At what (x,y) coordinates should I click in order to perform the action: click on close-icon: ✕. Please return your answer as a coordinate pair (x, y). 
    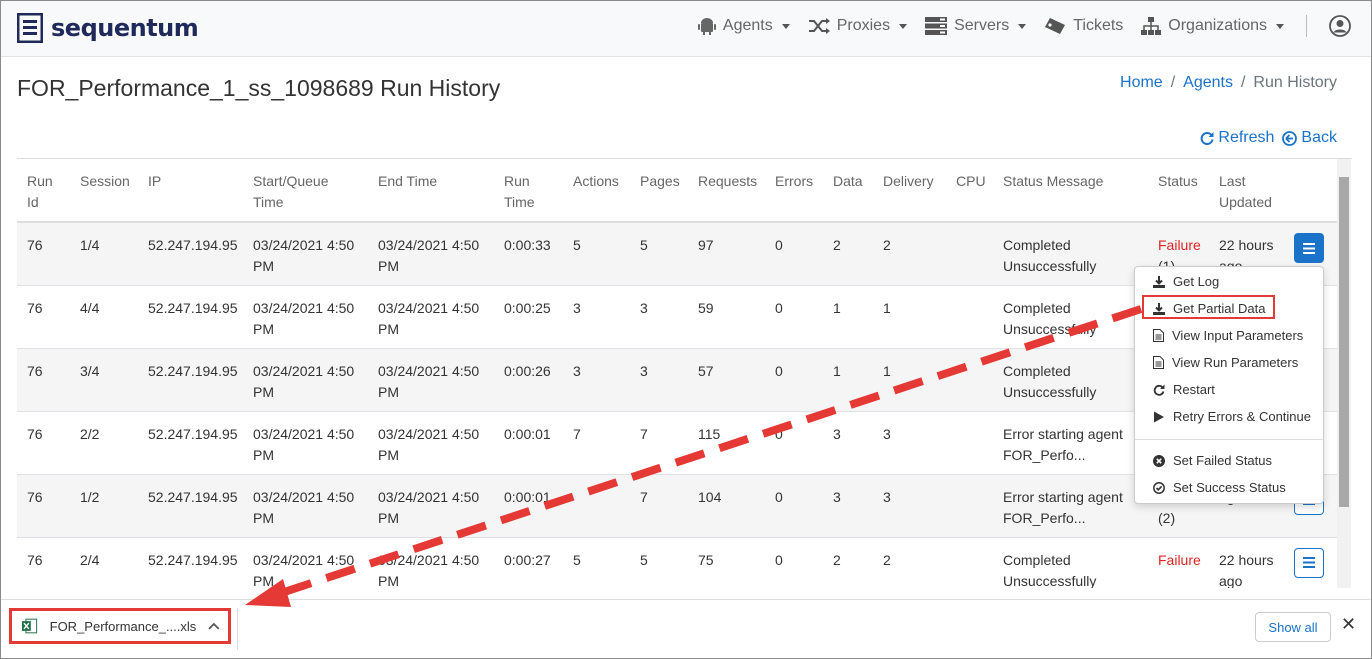
    Looking at the image, I should click on (1349, 624).